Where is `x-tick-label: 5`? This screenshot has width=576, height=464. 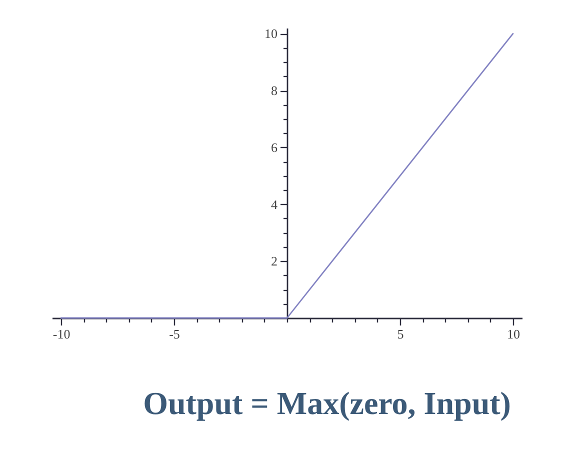 x-tick-label: 5 is located at coordinates (400, 334).